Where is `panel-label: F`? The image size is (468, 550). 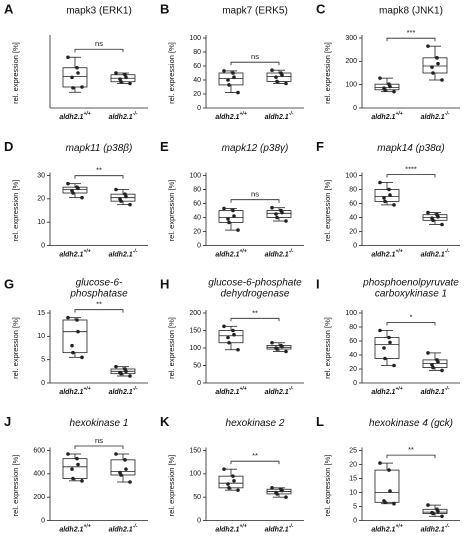
panel-label: F is located at coordinates (320, 146).